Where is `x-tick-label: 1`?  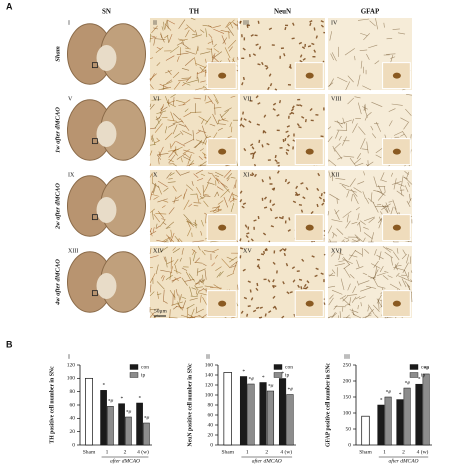 x-tick-label: 1 is located at coordinates (384, 452).